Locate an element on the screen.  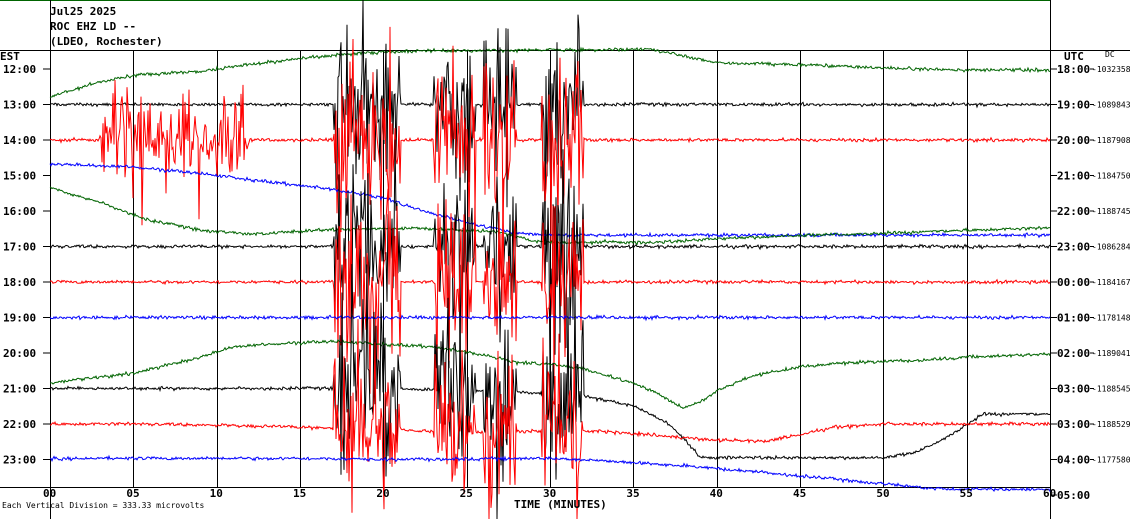
x-tick-40: 40 is located at coordinates (716, 493).